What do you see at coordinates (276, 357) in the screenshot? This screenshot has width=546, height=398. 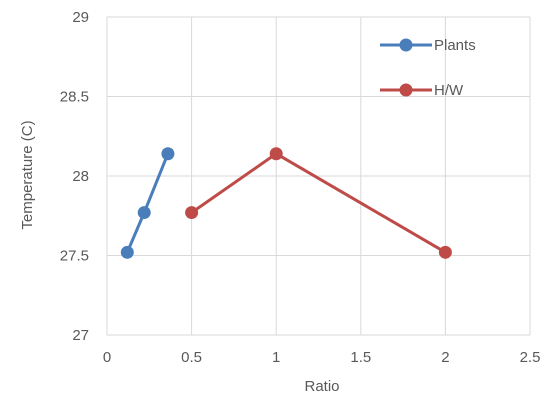 I see `x-tick-label: 1` at bounding box center [276, 357].